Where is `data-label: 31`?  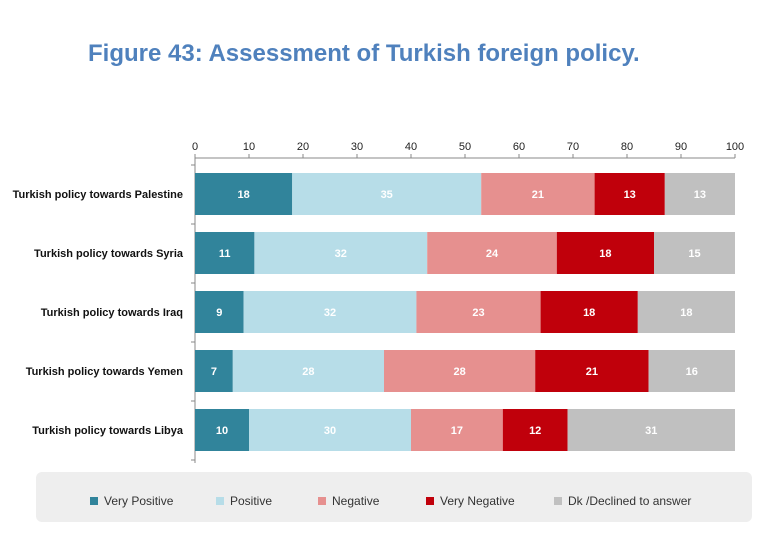 data-label: 31 is located at coordinates (651, 431).